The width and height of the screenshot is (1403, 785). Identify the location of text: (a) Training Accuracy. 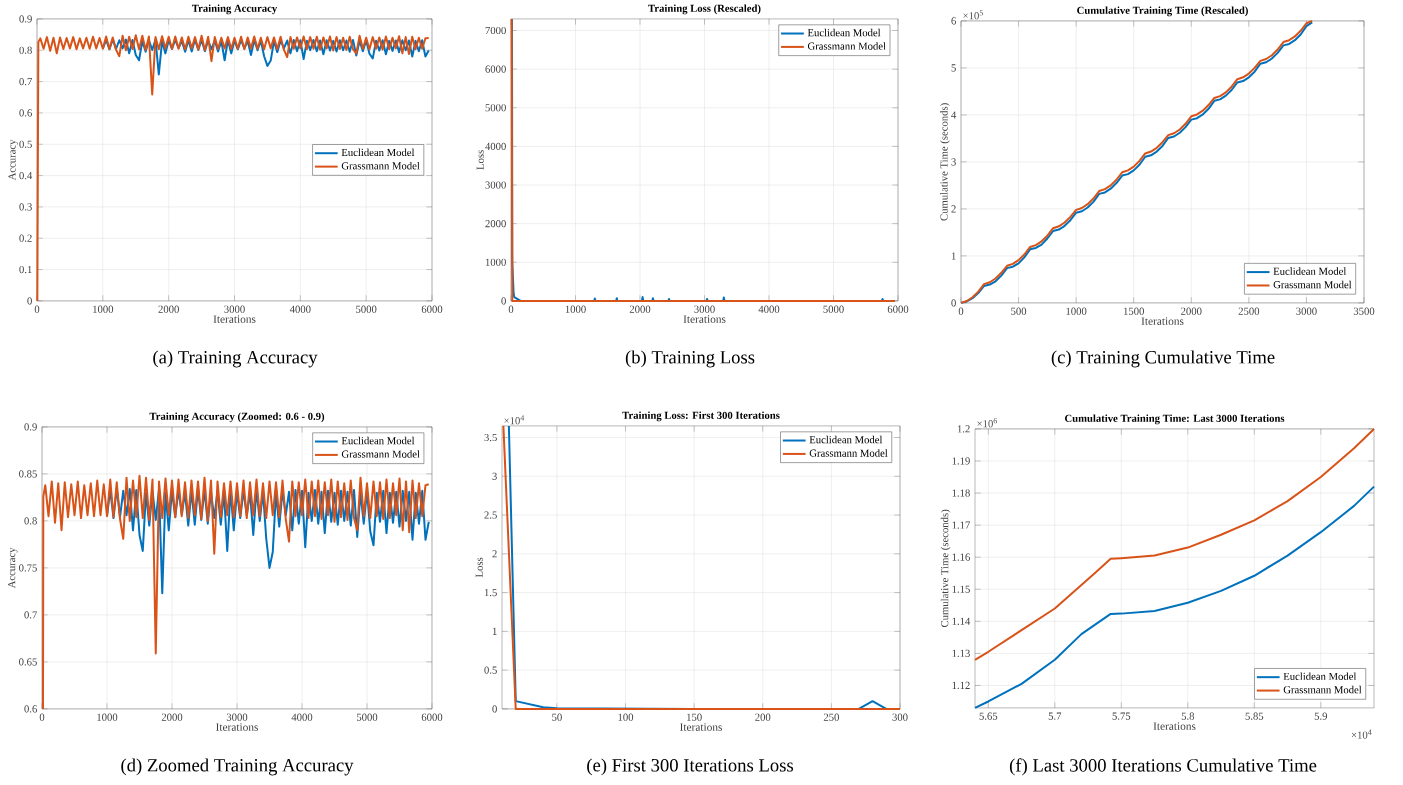
(235, 359).